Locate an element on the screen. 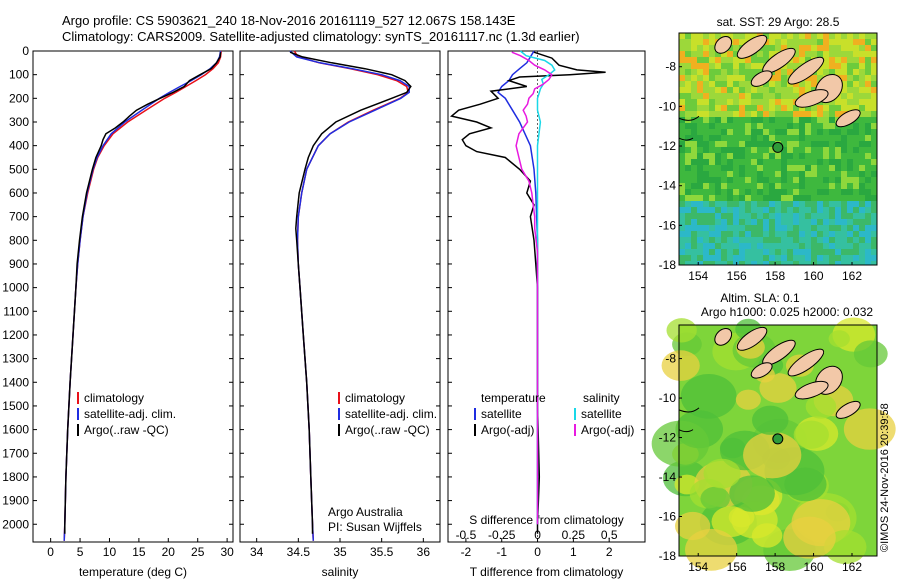  sla-blob is located at coordinates (805, 484).